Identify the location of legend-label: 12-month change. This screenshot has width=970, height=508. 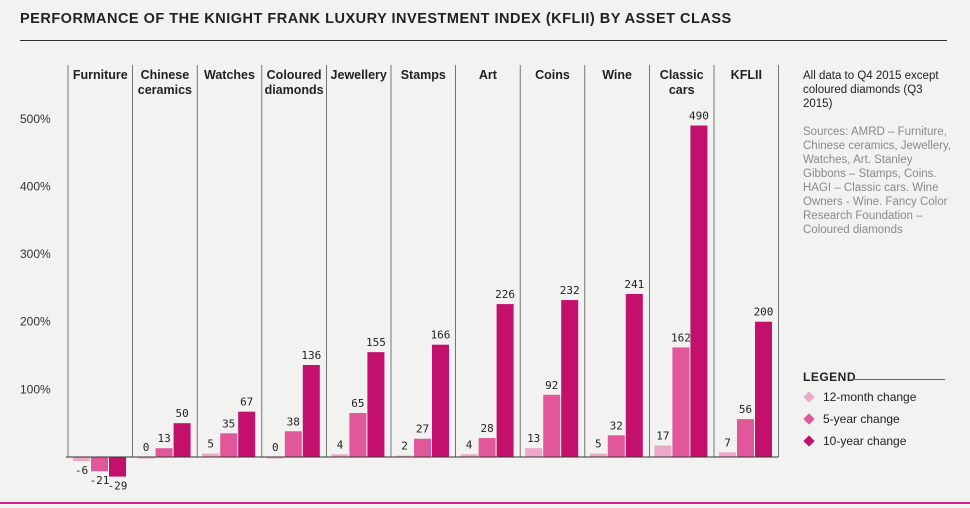
(870, 397).